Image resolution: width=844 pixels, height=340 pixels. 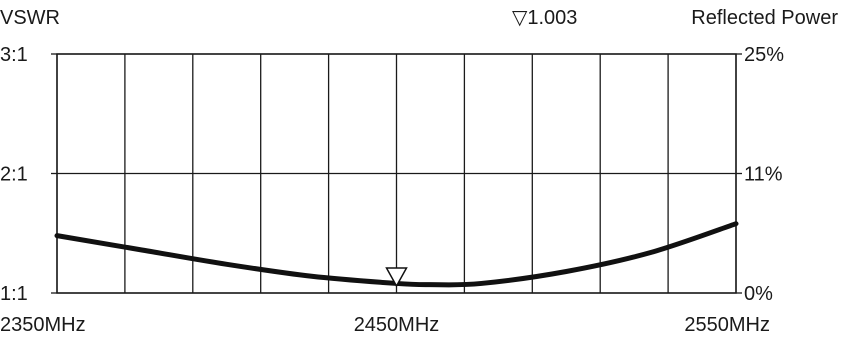 What do you see at coordinates (764, 18) in the screenshot?
I see `right-axis-label: Reflected Power` at bounding box center [764, 18].